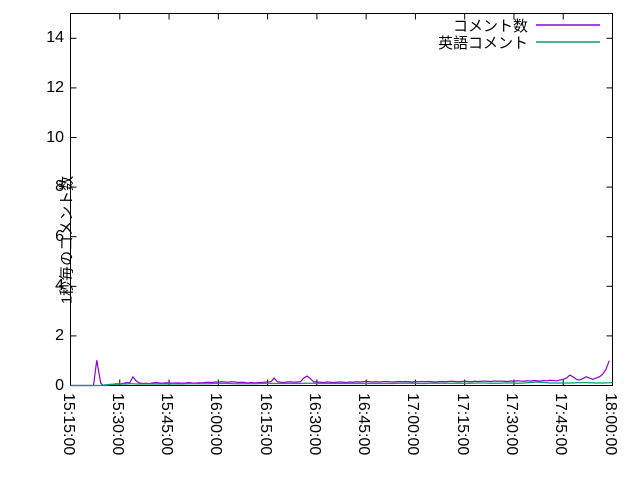 The height and width of the screenshot is (480, 640). What do you see at coordinates (55, 137) in the screenshot?
I see `y-tick-label: 10` at bounding box center [55, 137].